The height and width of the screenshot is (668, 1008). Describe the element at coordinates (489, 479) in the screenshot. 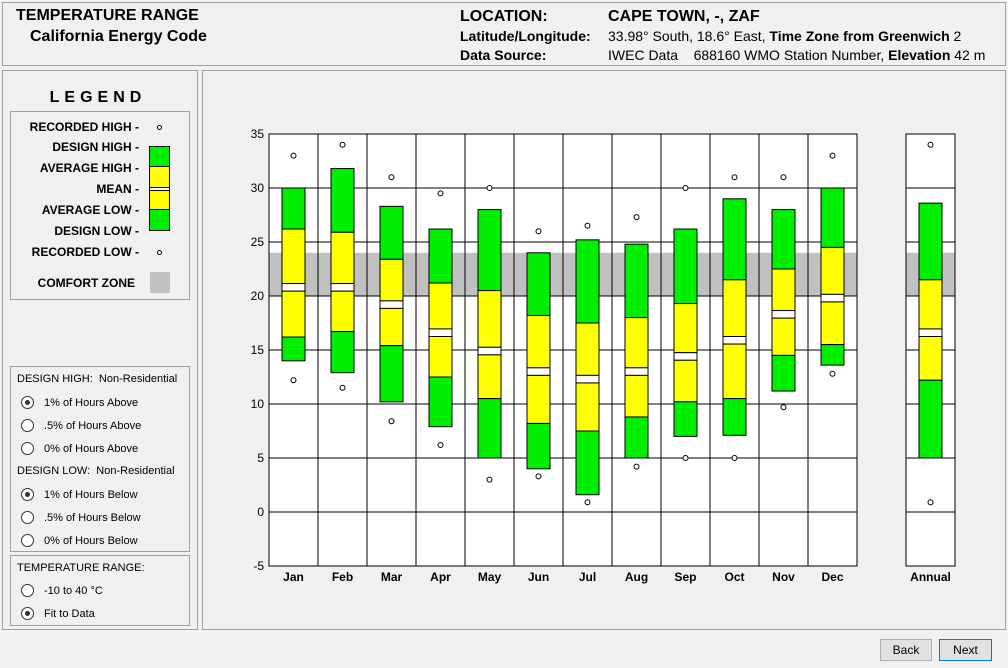

I see `bar-may-recorded-low-point` at that location.